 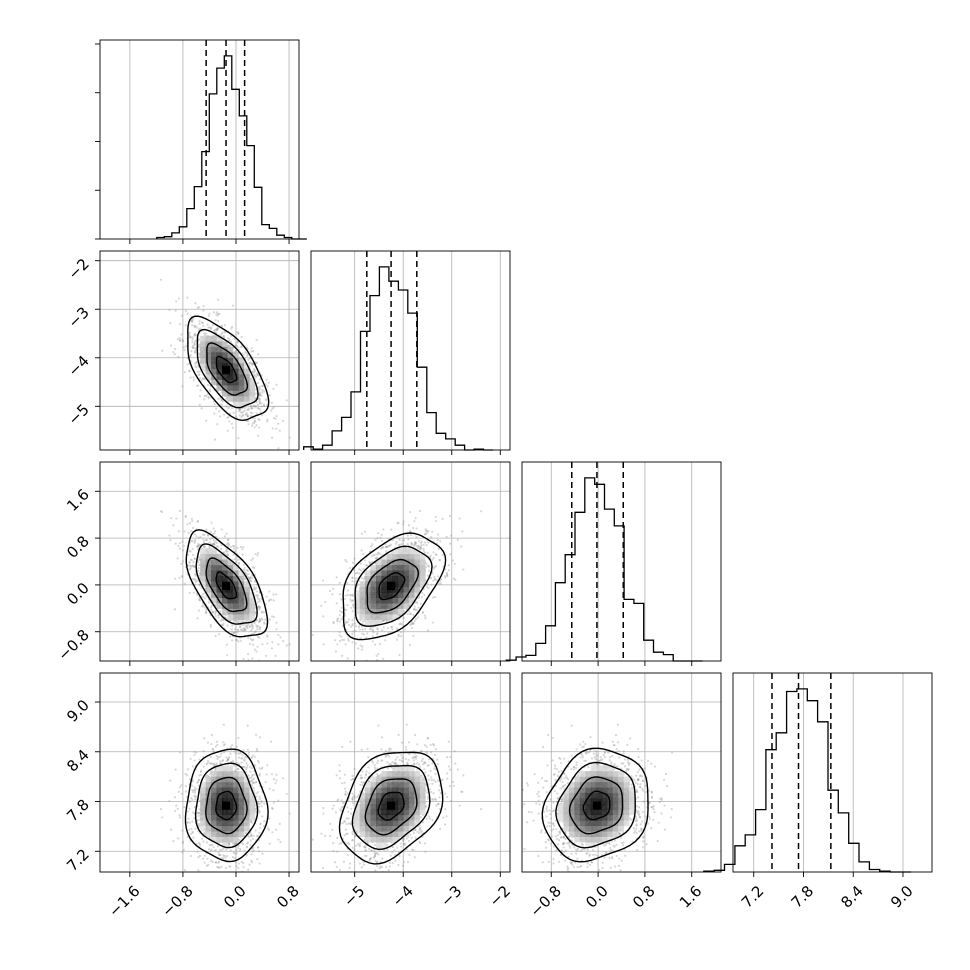 I want to click on contour-line, so click(x=392, y=586).